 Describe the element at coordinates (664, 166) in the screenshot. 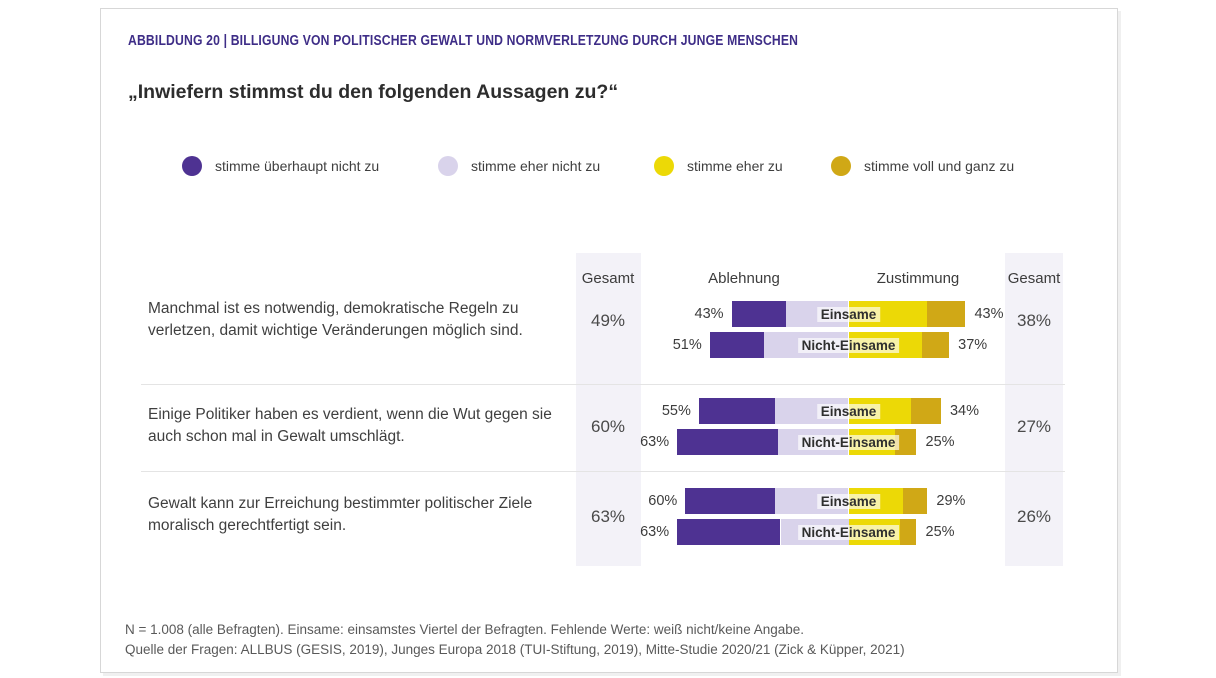

I see `legend-swatch-yellow-icon` at that location.